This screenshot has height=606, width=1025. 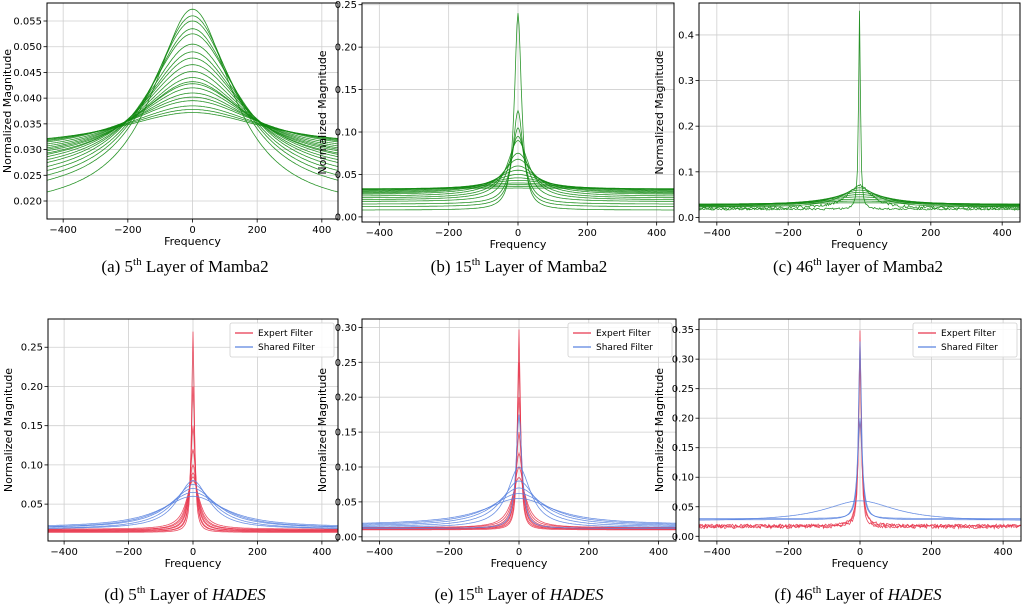 I want to click on y-tick-label: 0.030, so click(x=27, y=150).